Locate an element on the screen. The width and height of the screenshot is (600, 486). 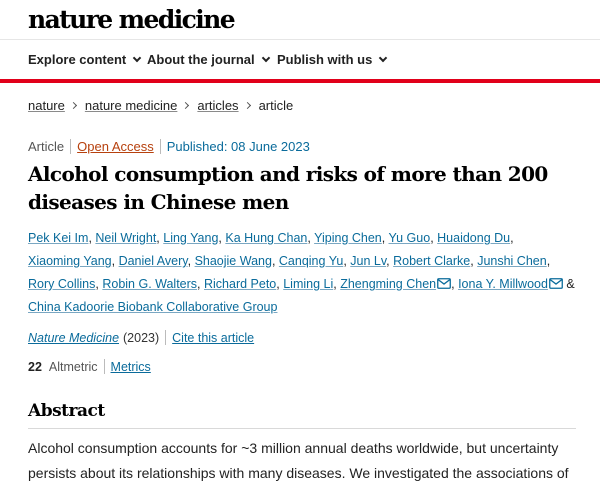
author-link: Rory Collins is located at coordinates (62, 284).